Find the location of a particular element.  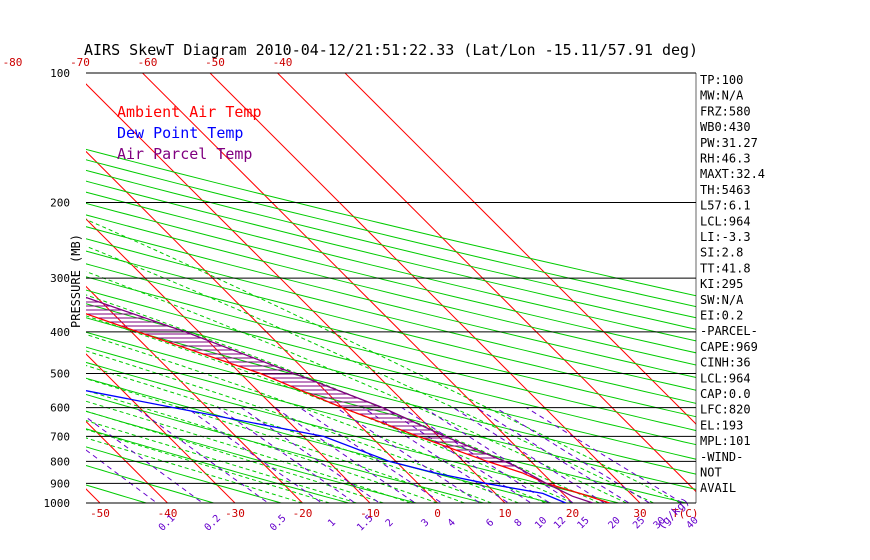

mixing-ratio-tick-label: 20 is located at coordinates (614, 523).